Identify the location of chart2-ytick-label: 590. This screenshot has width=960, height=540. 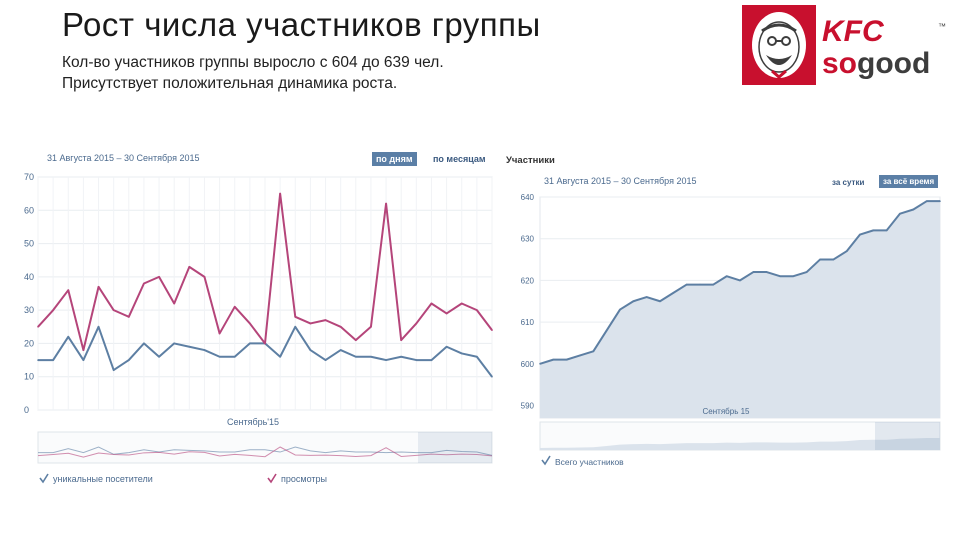
(528, 405).